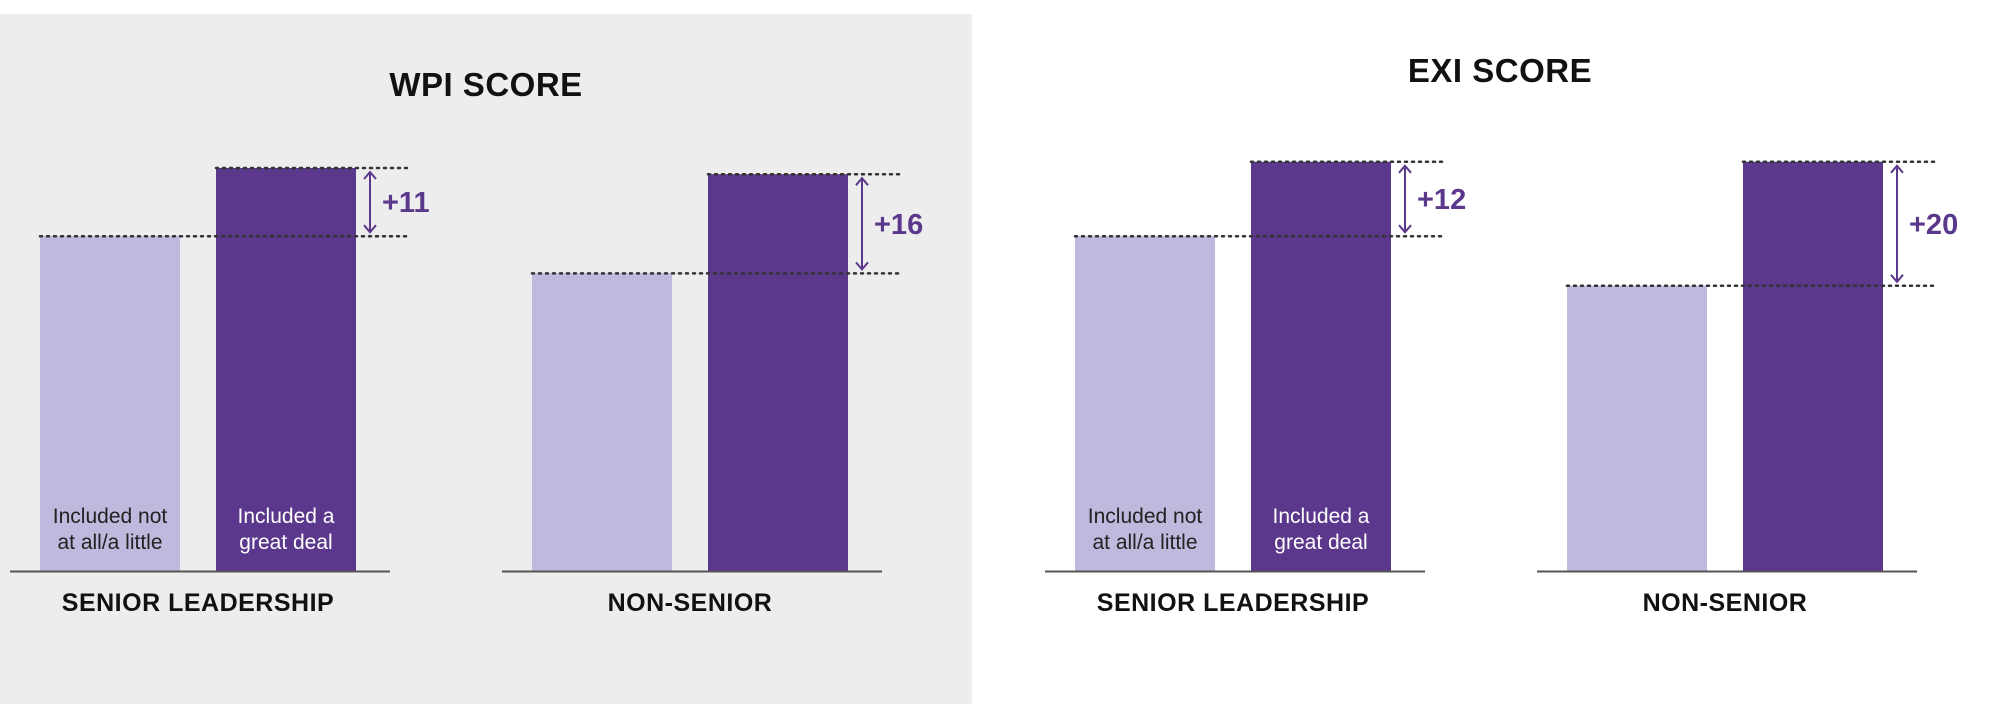  What do you see at coordinates (486, 84) in the screenshot?
I see `chart-title: WPI SCORE` at bounding box center [486, 84].